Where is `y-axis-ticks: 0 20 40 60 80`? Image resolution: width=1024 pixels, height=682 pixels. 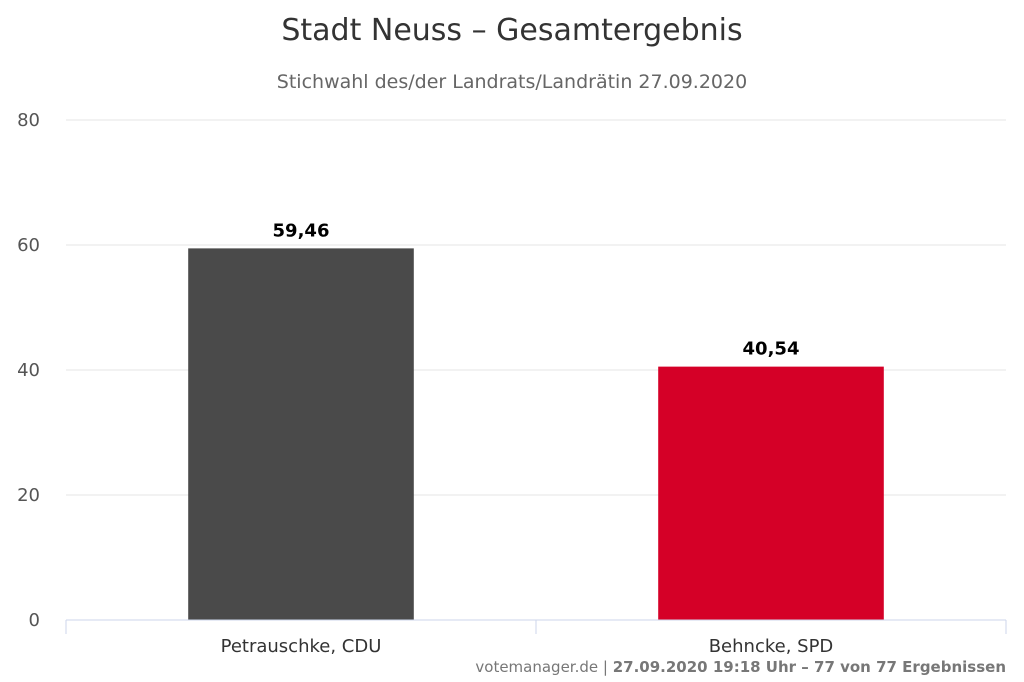
y-axis-ticks: 0 20 40 60 80 is located at coordinates (28, 370).